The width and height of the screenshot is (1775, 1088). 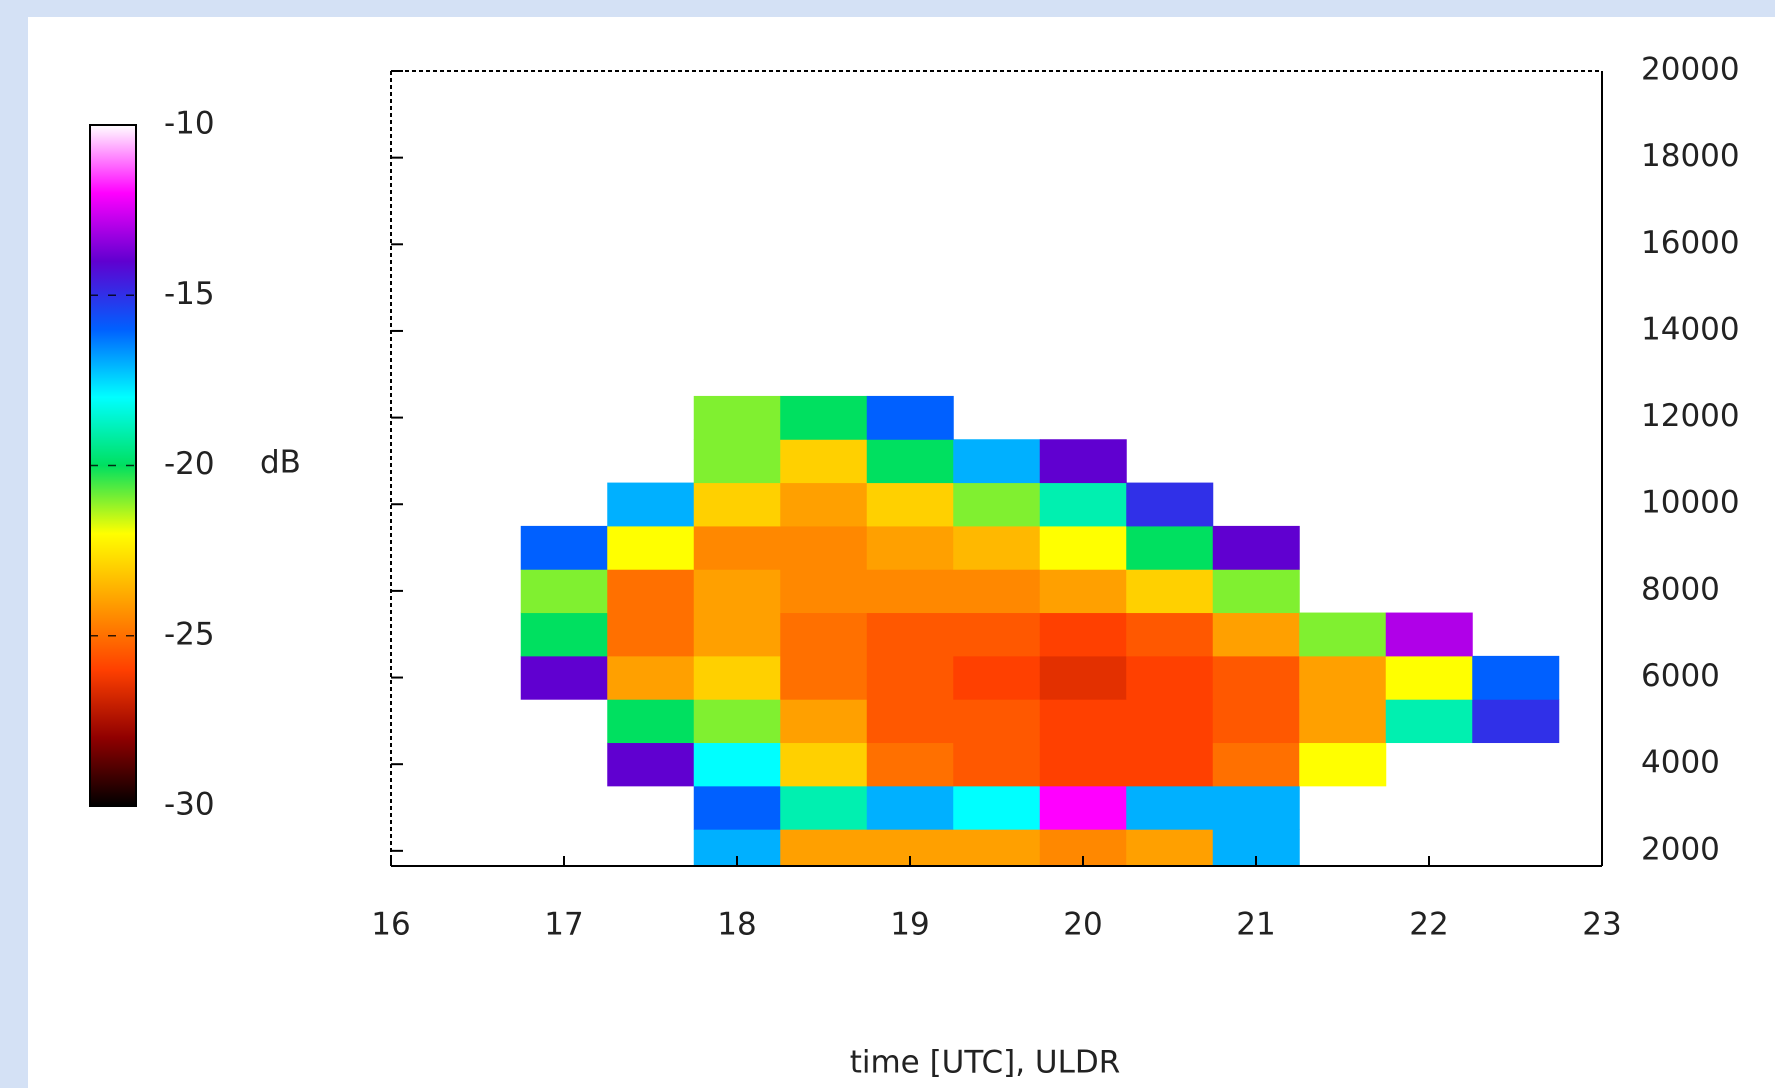 I want to click on x-tick-label: 21, so click(x=1255, y=925).